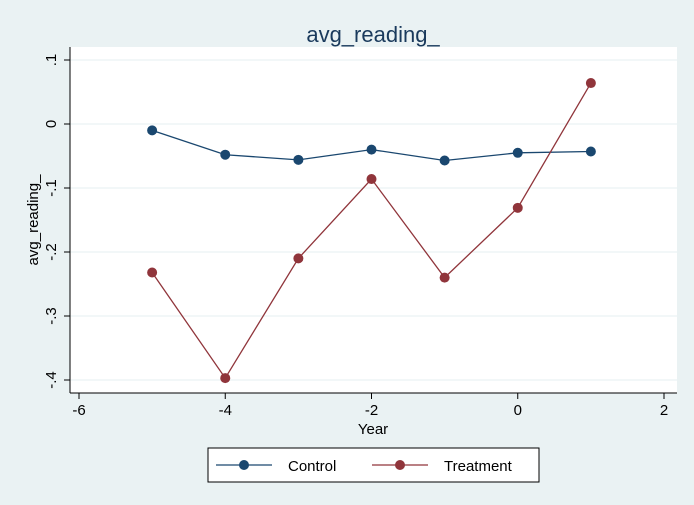  I want to click on y-tick-label: 0, so click(51, 124).